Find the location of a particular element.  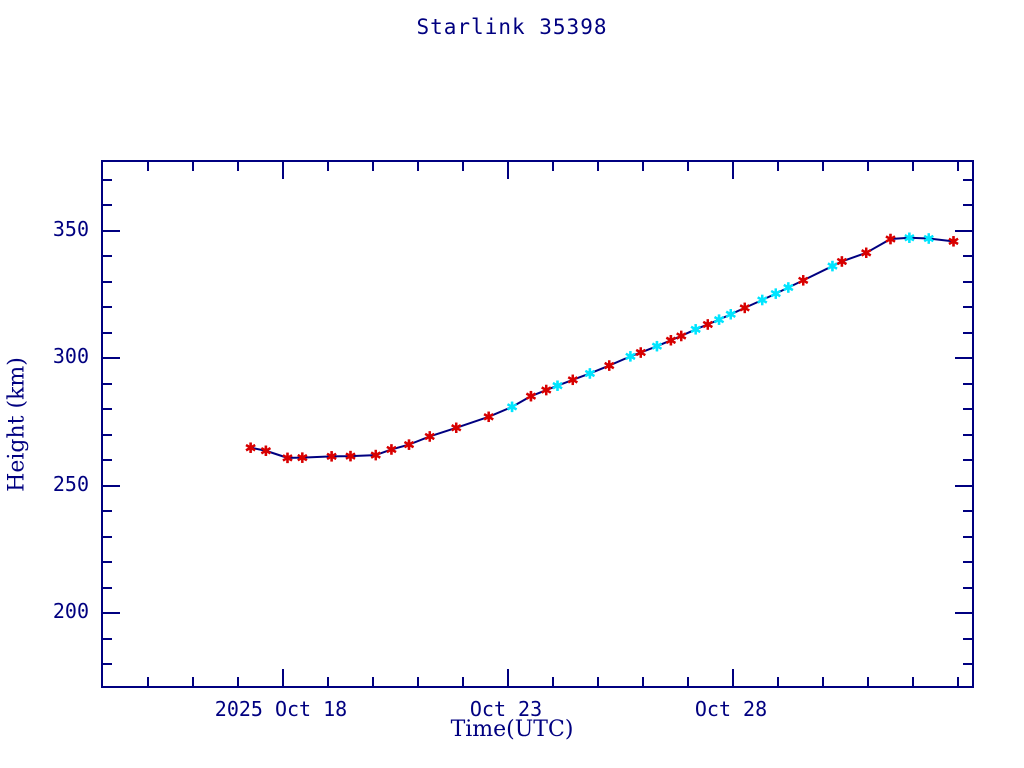

y-tick-label: 300 is located at coordinates (70, 356).